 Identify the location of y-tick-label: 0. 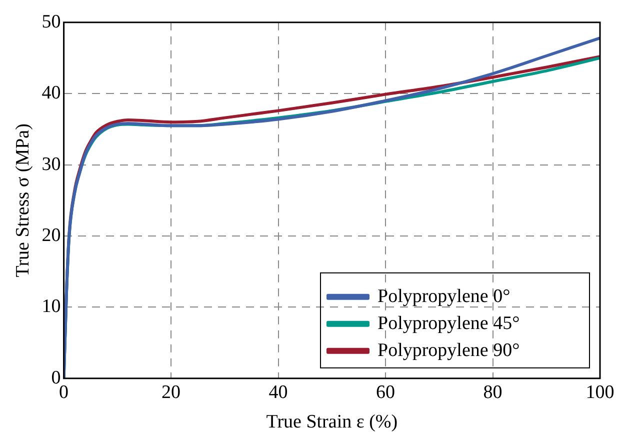
(56, 377).